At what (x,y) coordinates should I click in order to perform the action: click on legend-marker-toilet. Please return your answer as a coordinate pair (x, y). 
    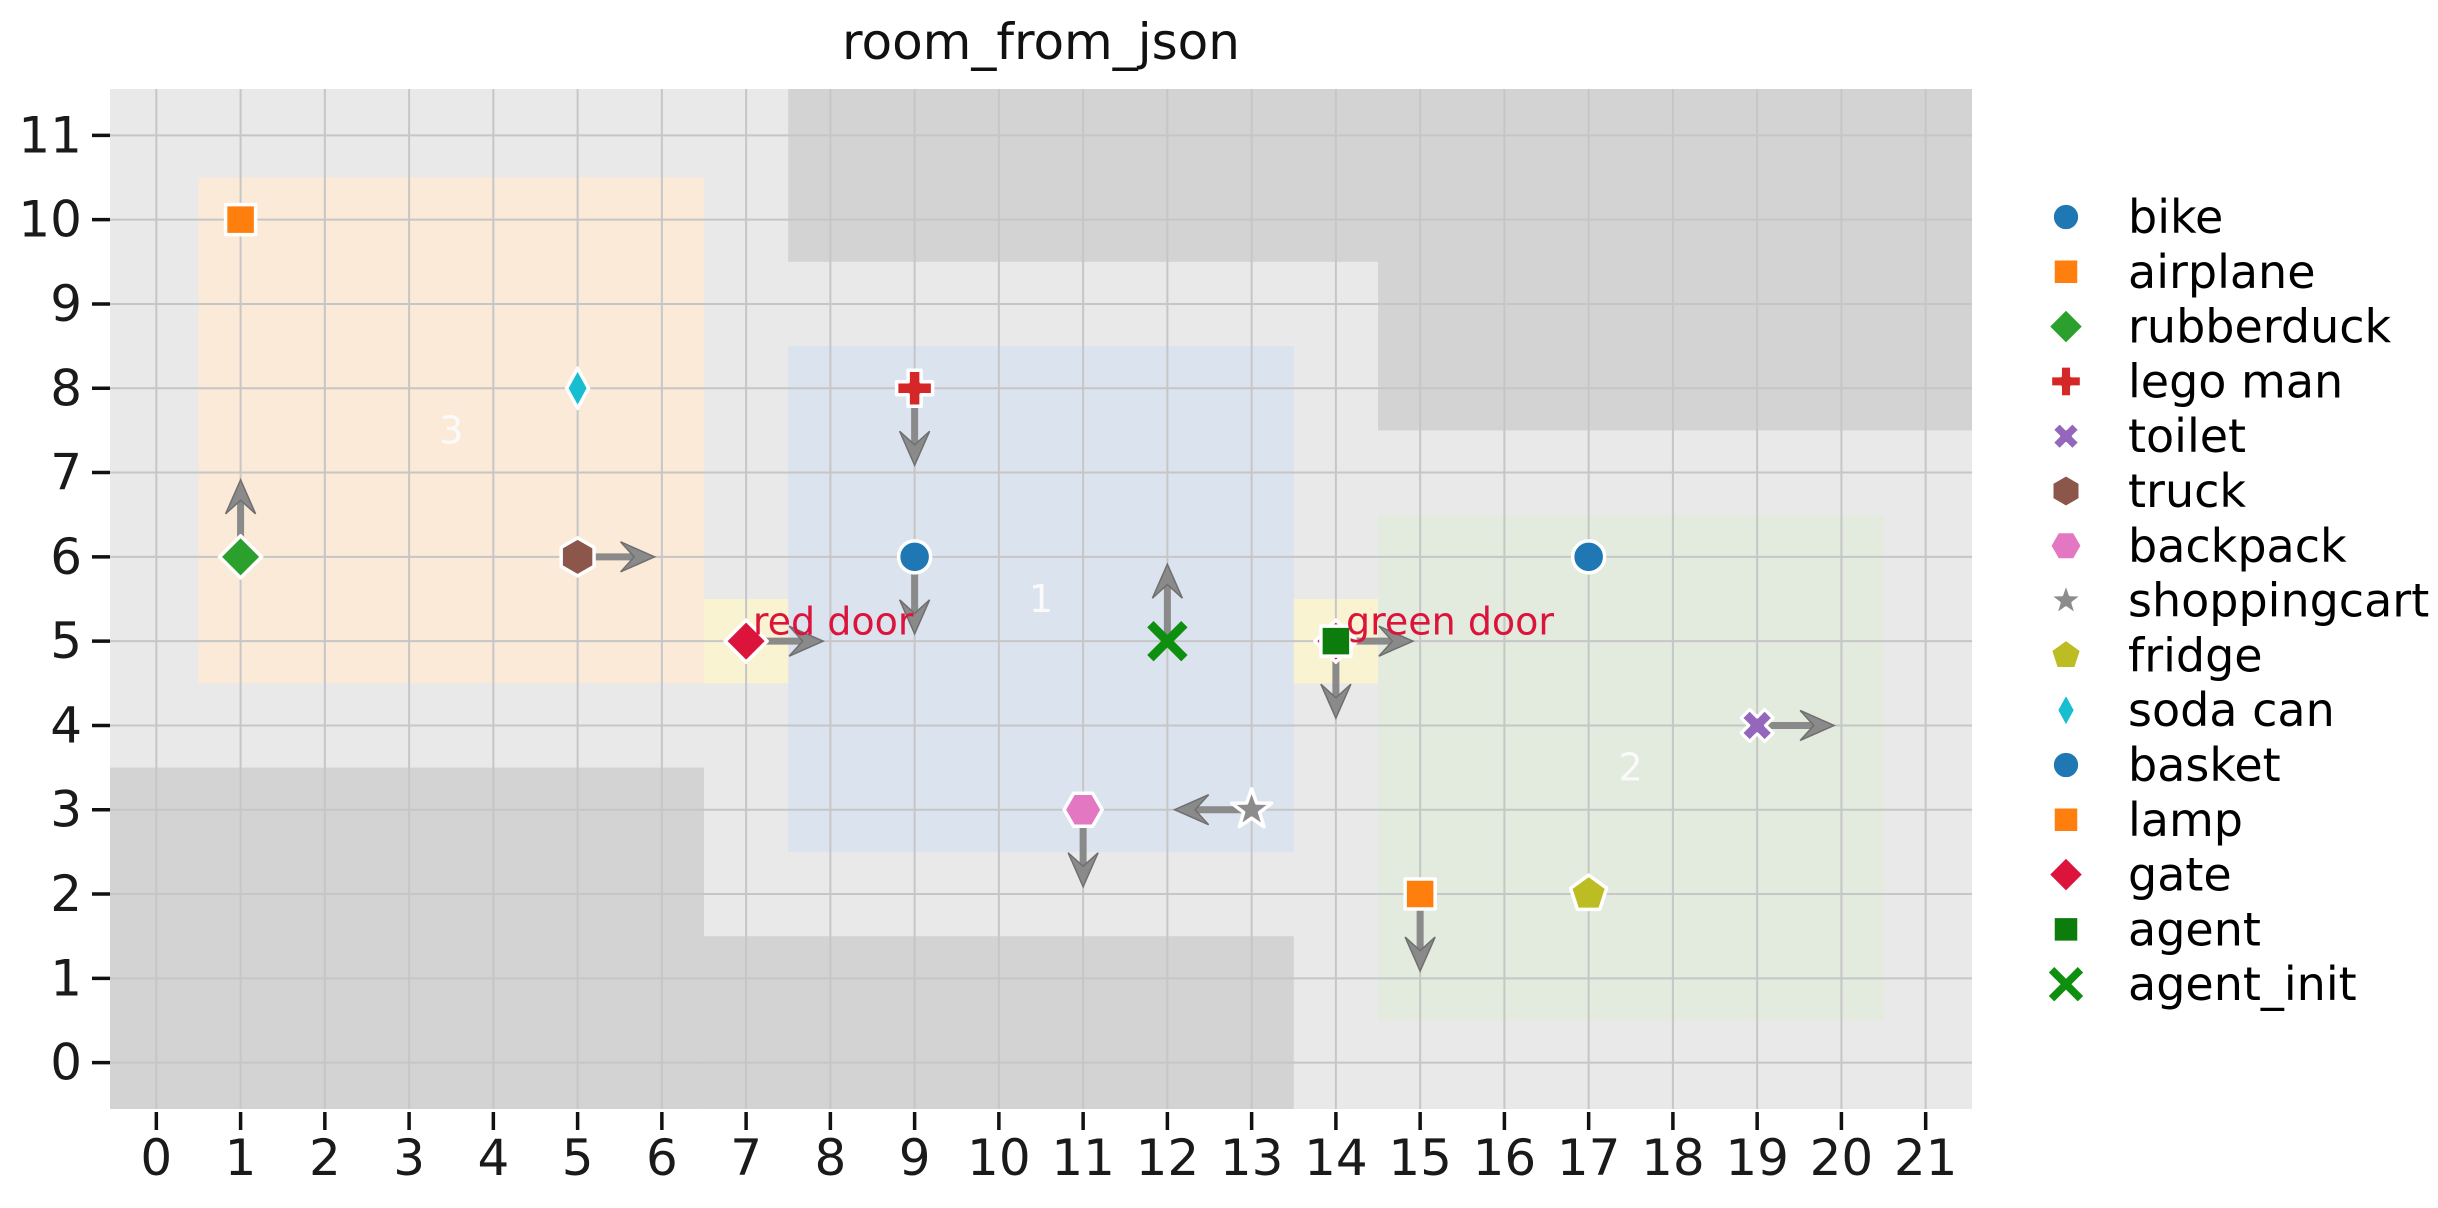
    Looking at the image, I should click on (2066, 436).